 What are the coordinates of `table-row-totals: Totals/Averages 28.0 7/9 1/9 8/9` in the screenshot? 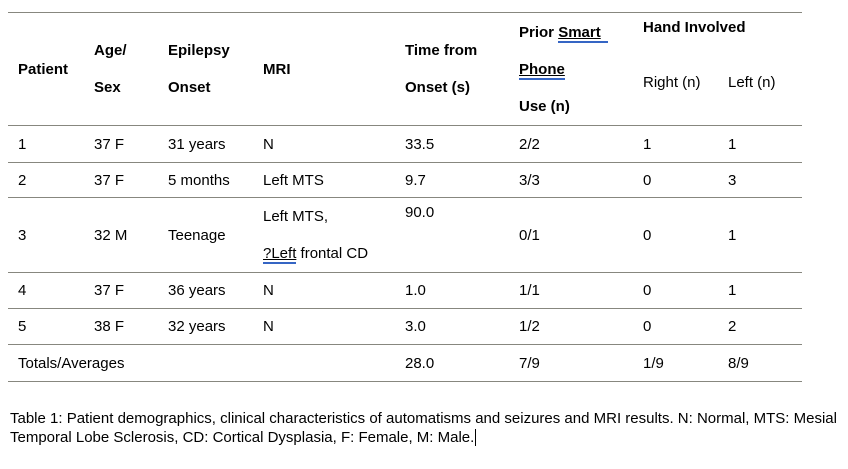 It's located at (405, 363).